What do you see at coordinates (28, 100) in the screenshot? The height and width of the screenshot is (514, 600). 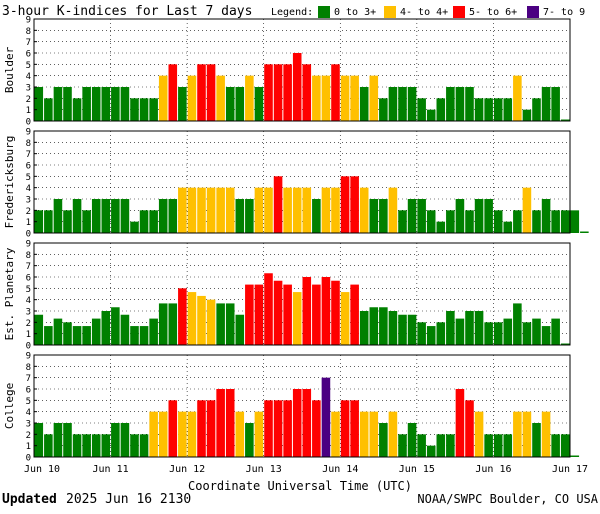 I see `y-tick-label: 2` at bounding box center [28, 100].